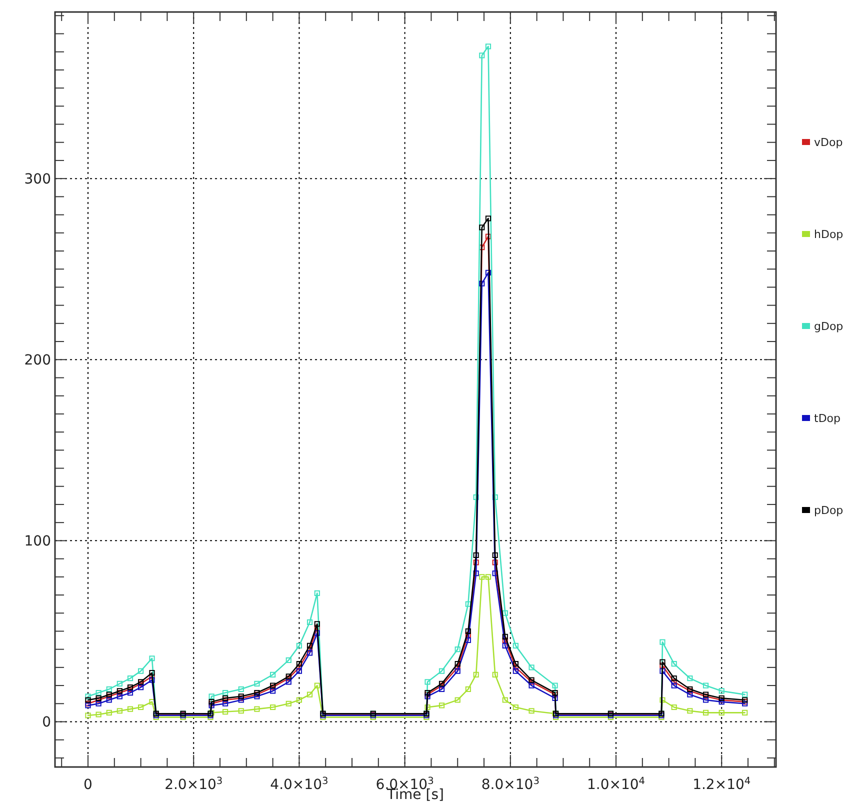 The width and height of the screenshot is (861, 805). What do you see at coordinates (510, 784) in the screenshot?
I see `x-tick-label: 8.0×10$^{3}$` at bounding box center [510, 784].